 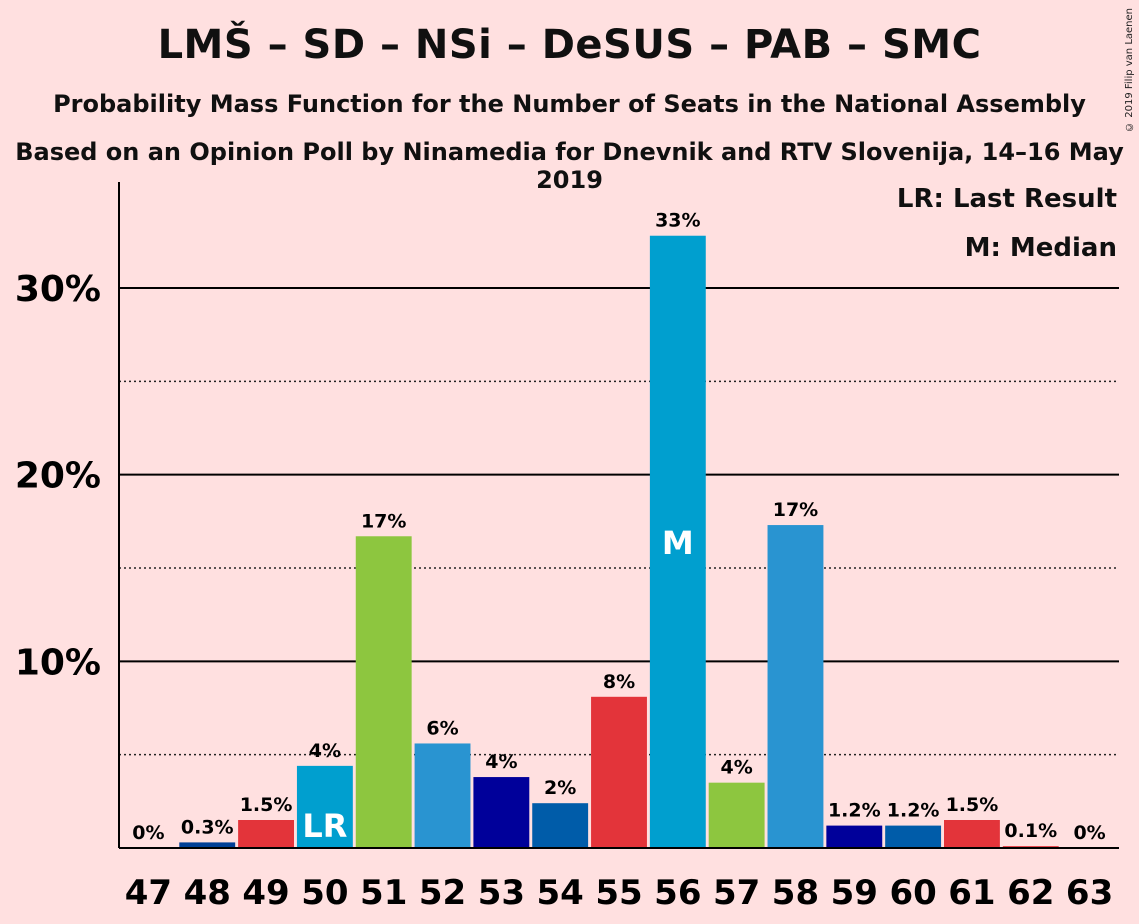 What do you see at coordinates (971, 893) in the screenshot?
I see `x-tick-label: 61` at bounding box center [971, 893].